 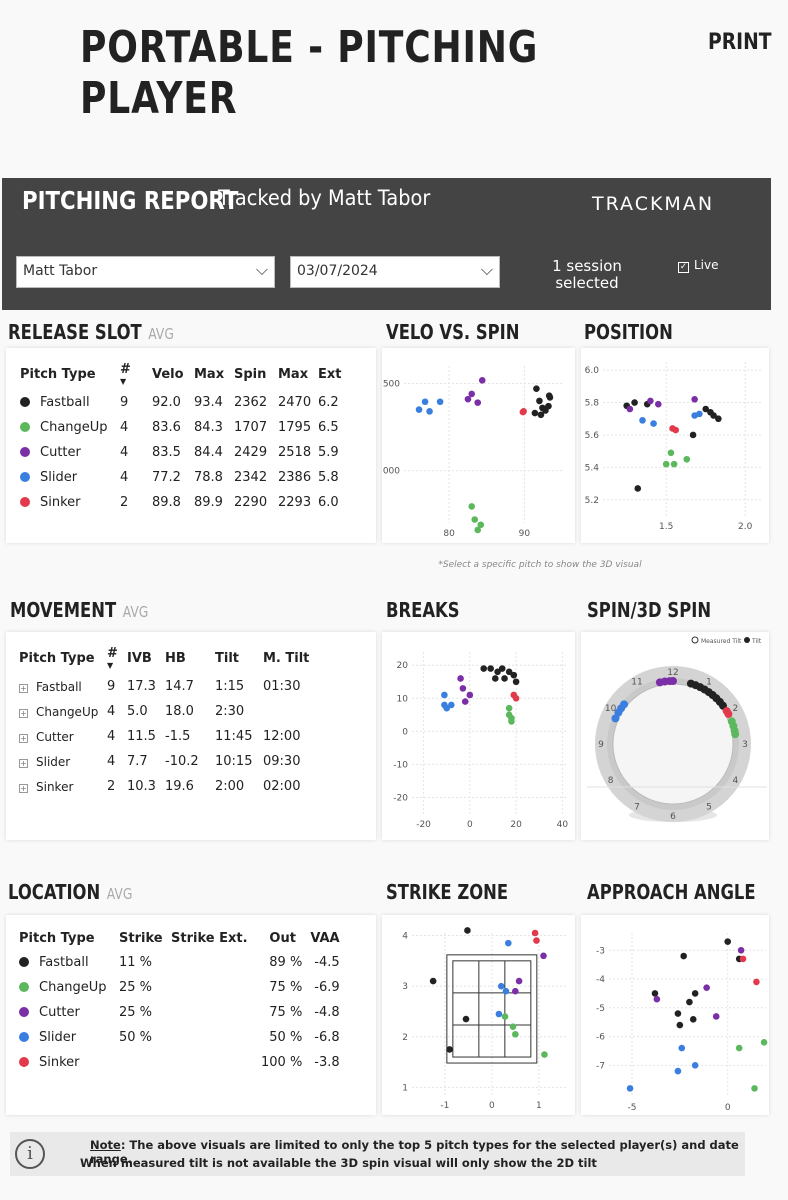 What do you see at coordinates (740, 42) in the screenshot?
I see `print-button: PRINT` at bounding box center [740, 42].